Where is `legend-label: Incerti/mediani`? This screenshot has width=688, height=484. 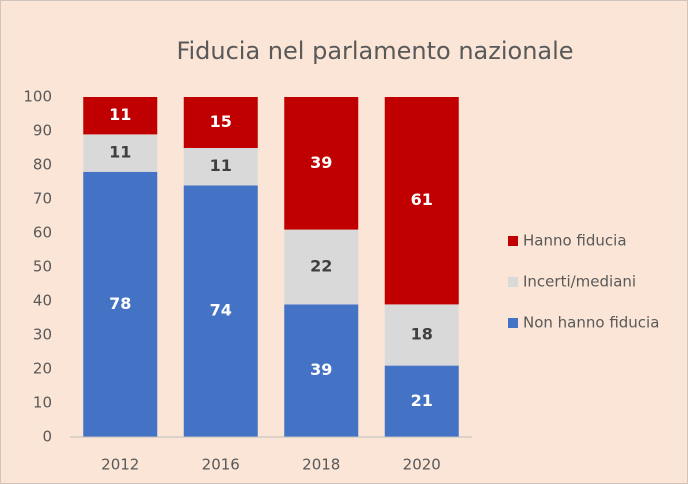 legend-label: Incerti/mediani is located at coordinates (579, 282).